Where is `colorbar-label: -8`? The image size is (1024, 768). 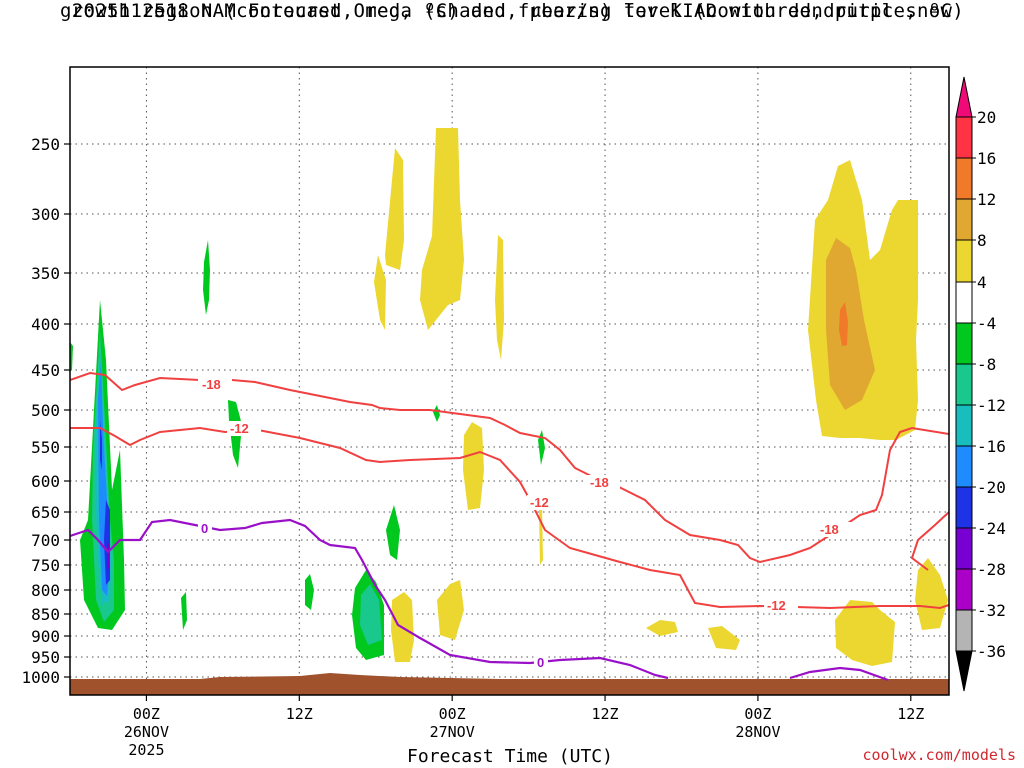
colorbar-label: -8 is located at coordinates (986, 364).